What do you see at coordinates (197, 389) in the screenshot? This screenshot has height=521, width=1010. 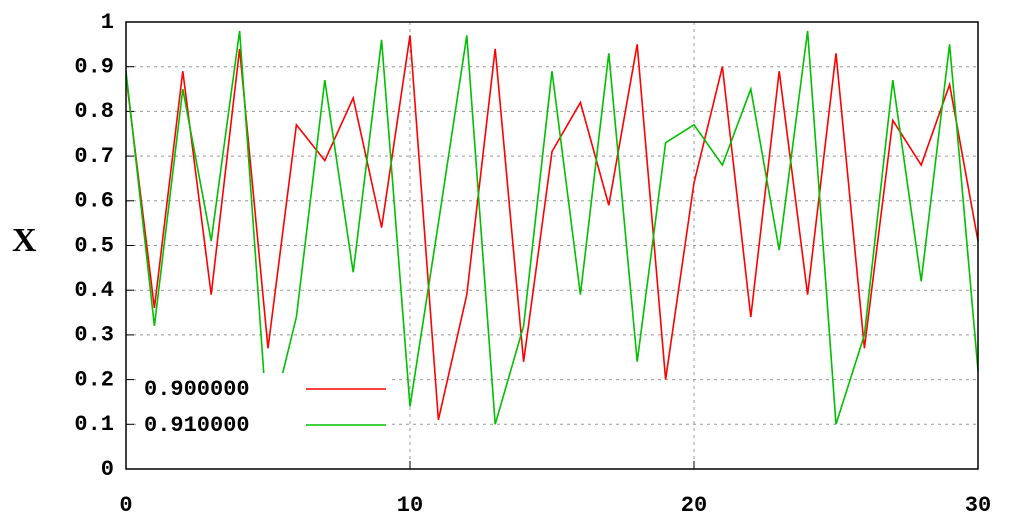 I see `legend-label: 0.900000` at bounding box center [197, 389].